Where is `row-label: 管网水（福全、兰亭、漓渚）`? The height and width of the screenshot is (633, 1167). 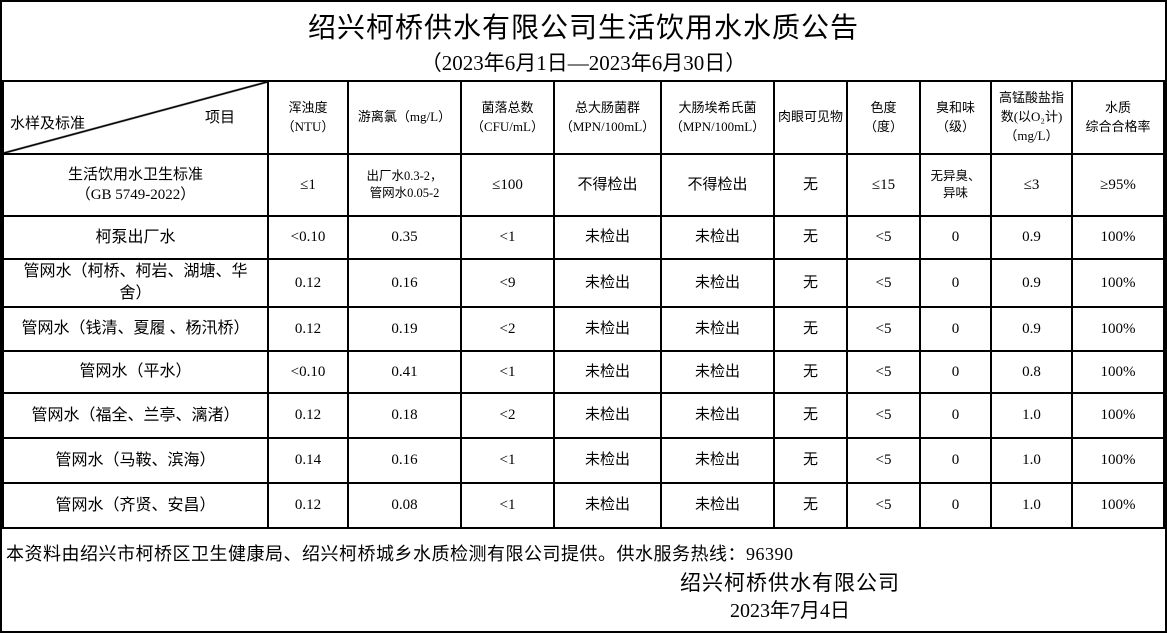
row-label: 管网水（福全、兰亭、漓渚） is located at coordinates (135, 415).